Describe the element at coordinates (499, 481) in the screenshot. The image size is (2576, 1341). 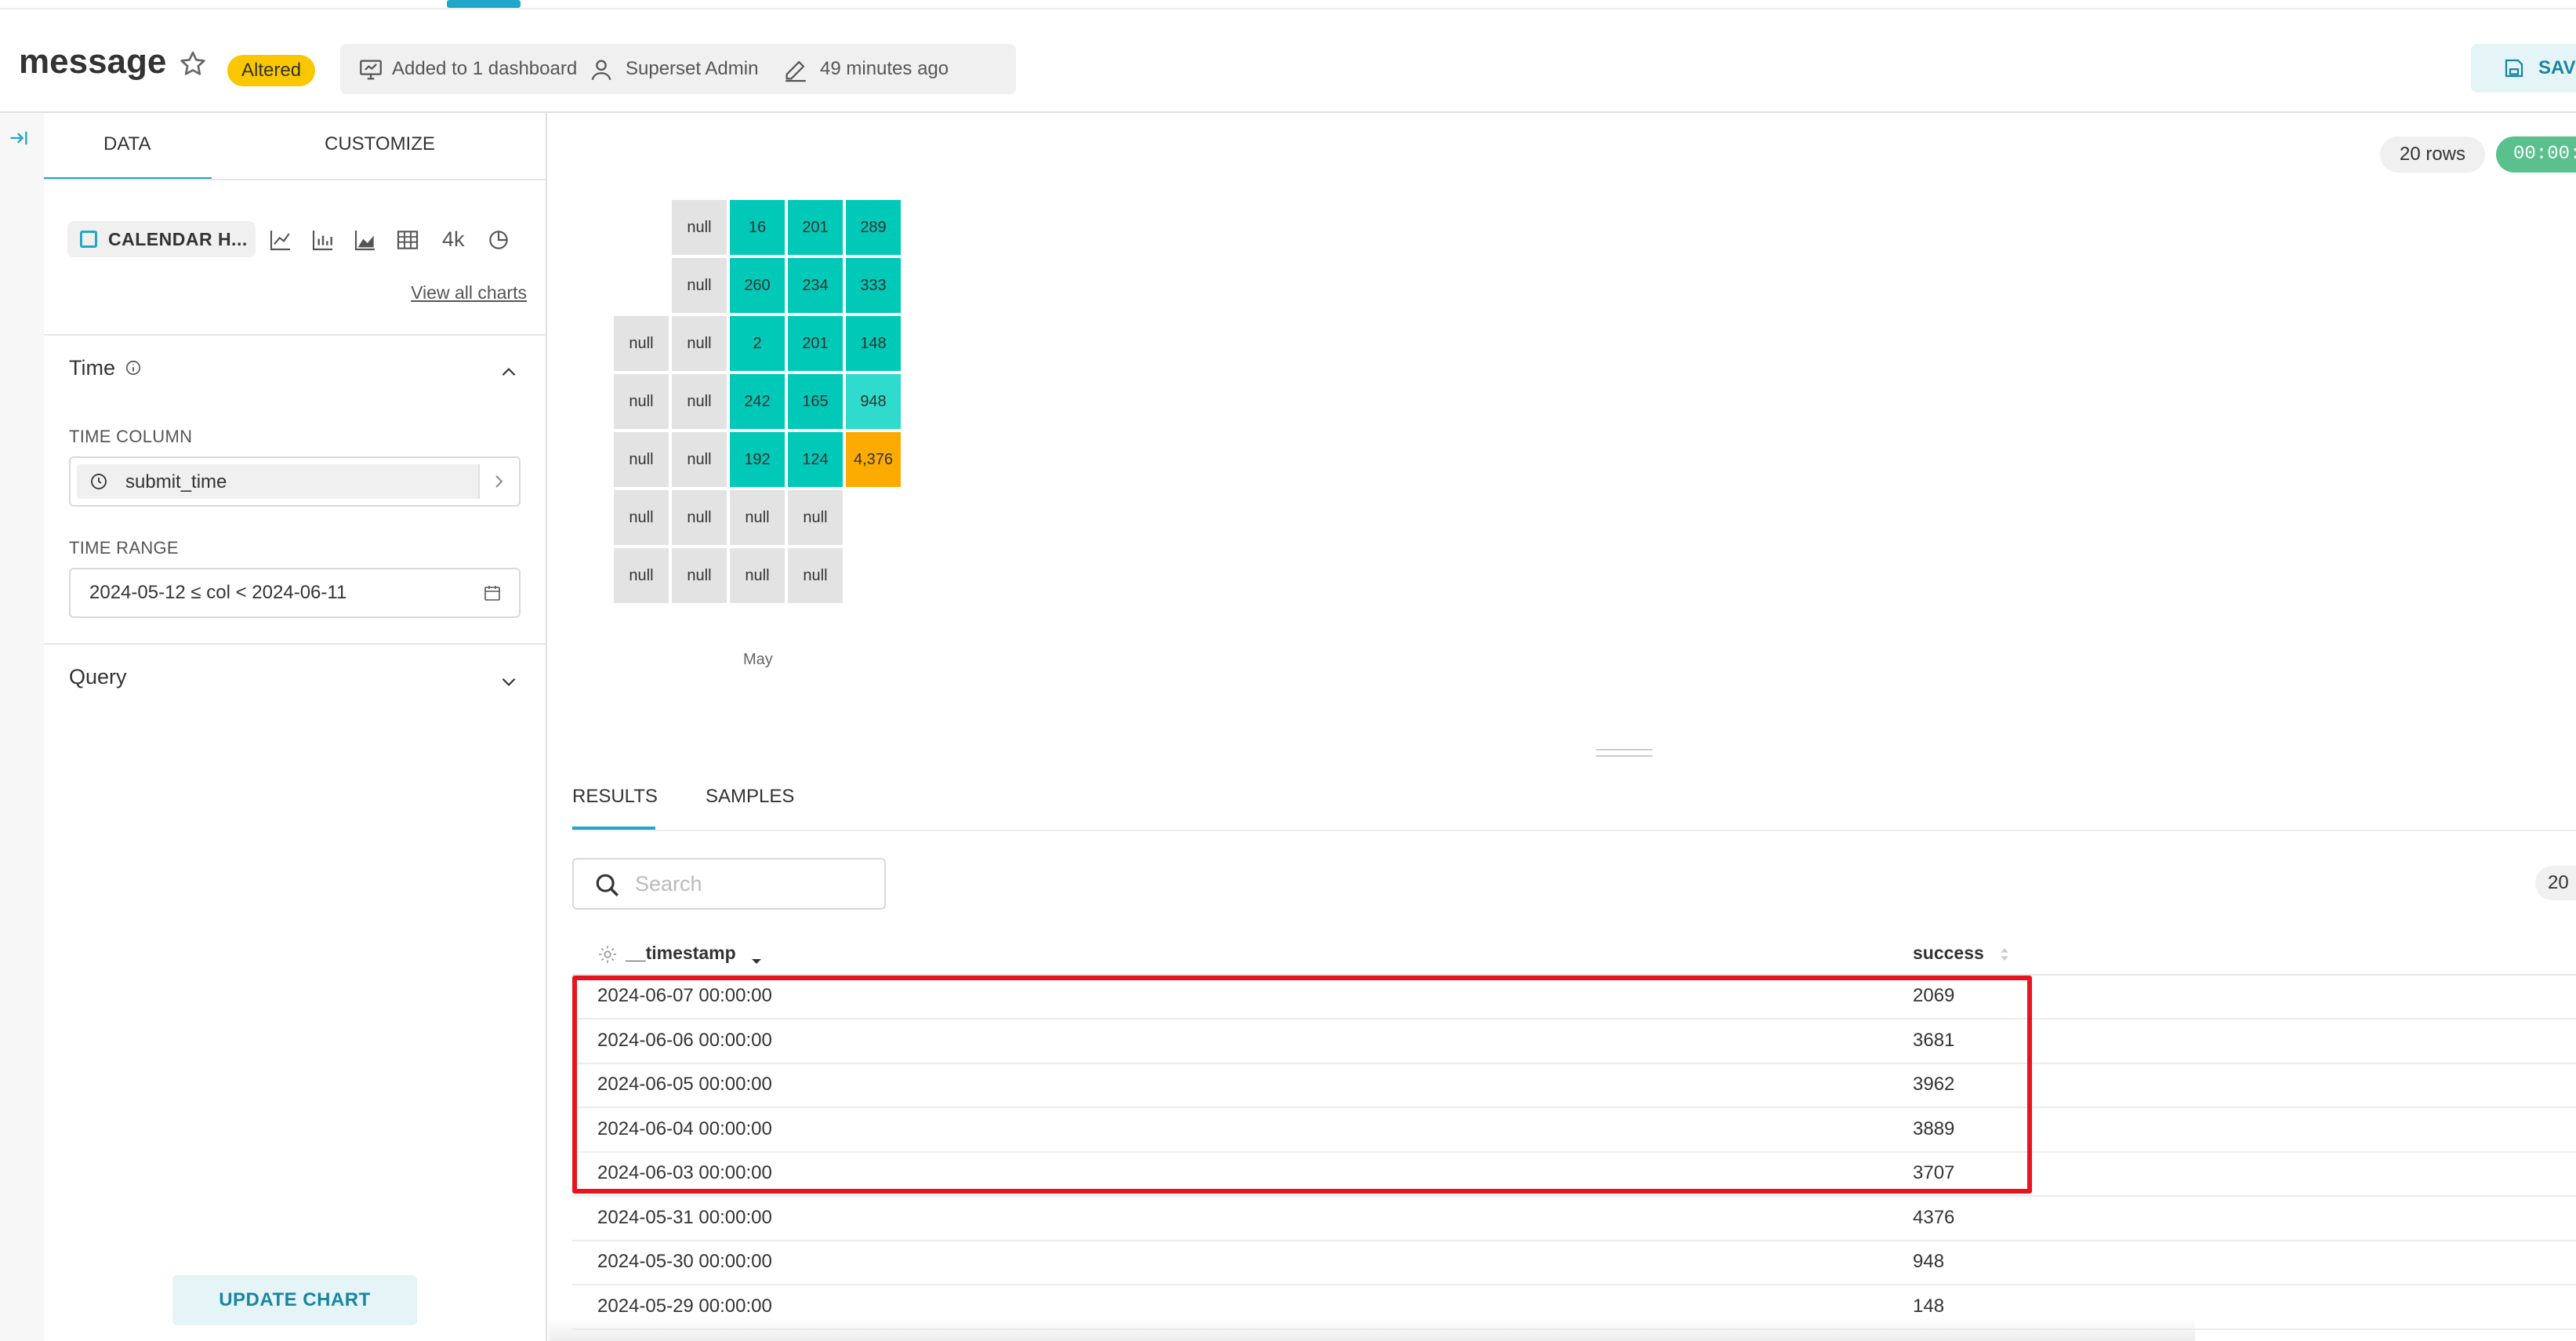
I see `chevron-right-icon` at that location.